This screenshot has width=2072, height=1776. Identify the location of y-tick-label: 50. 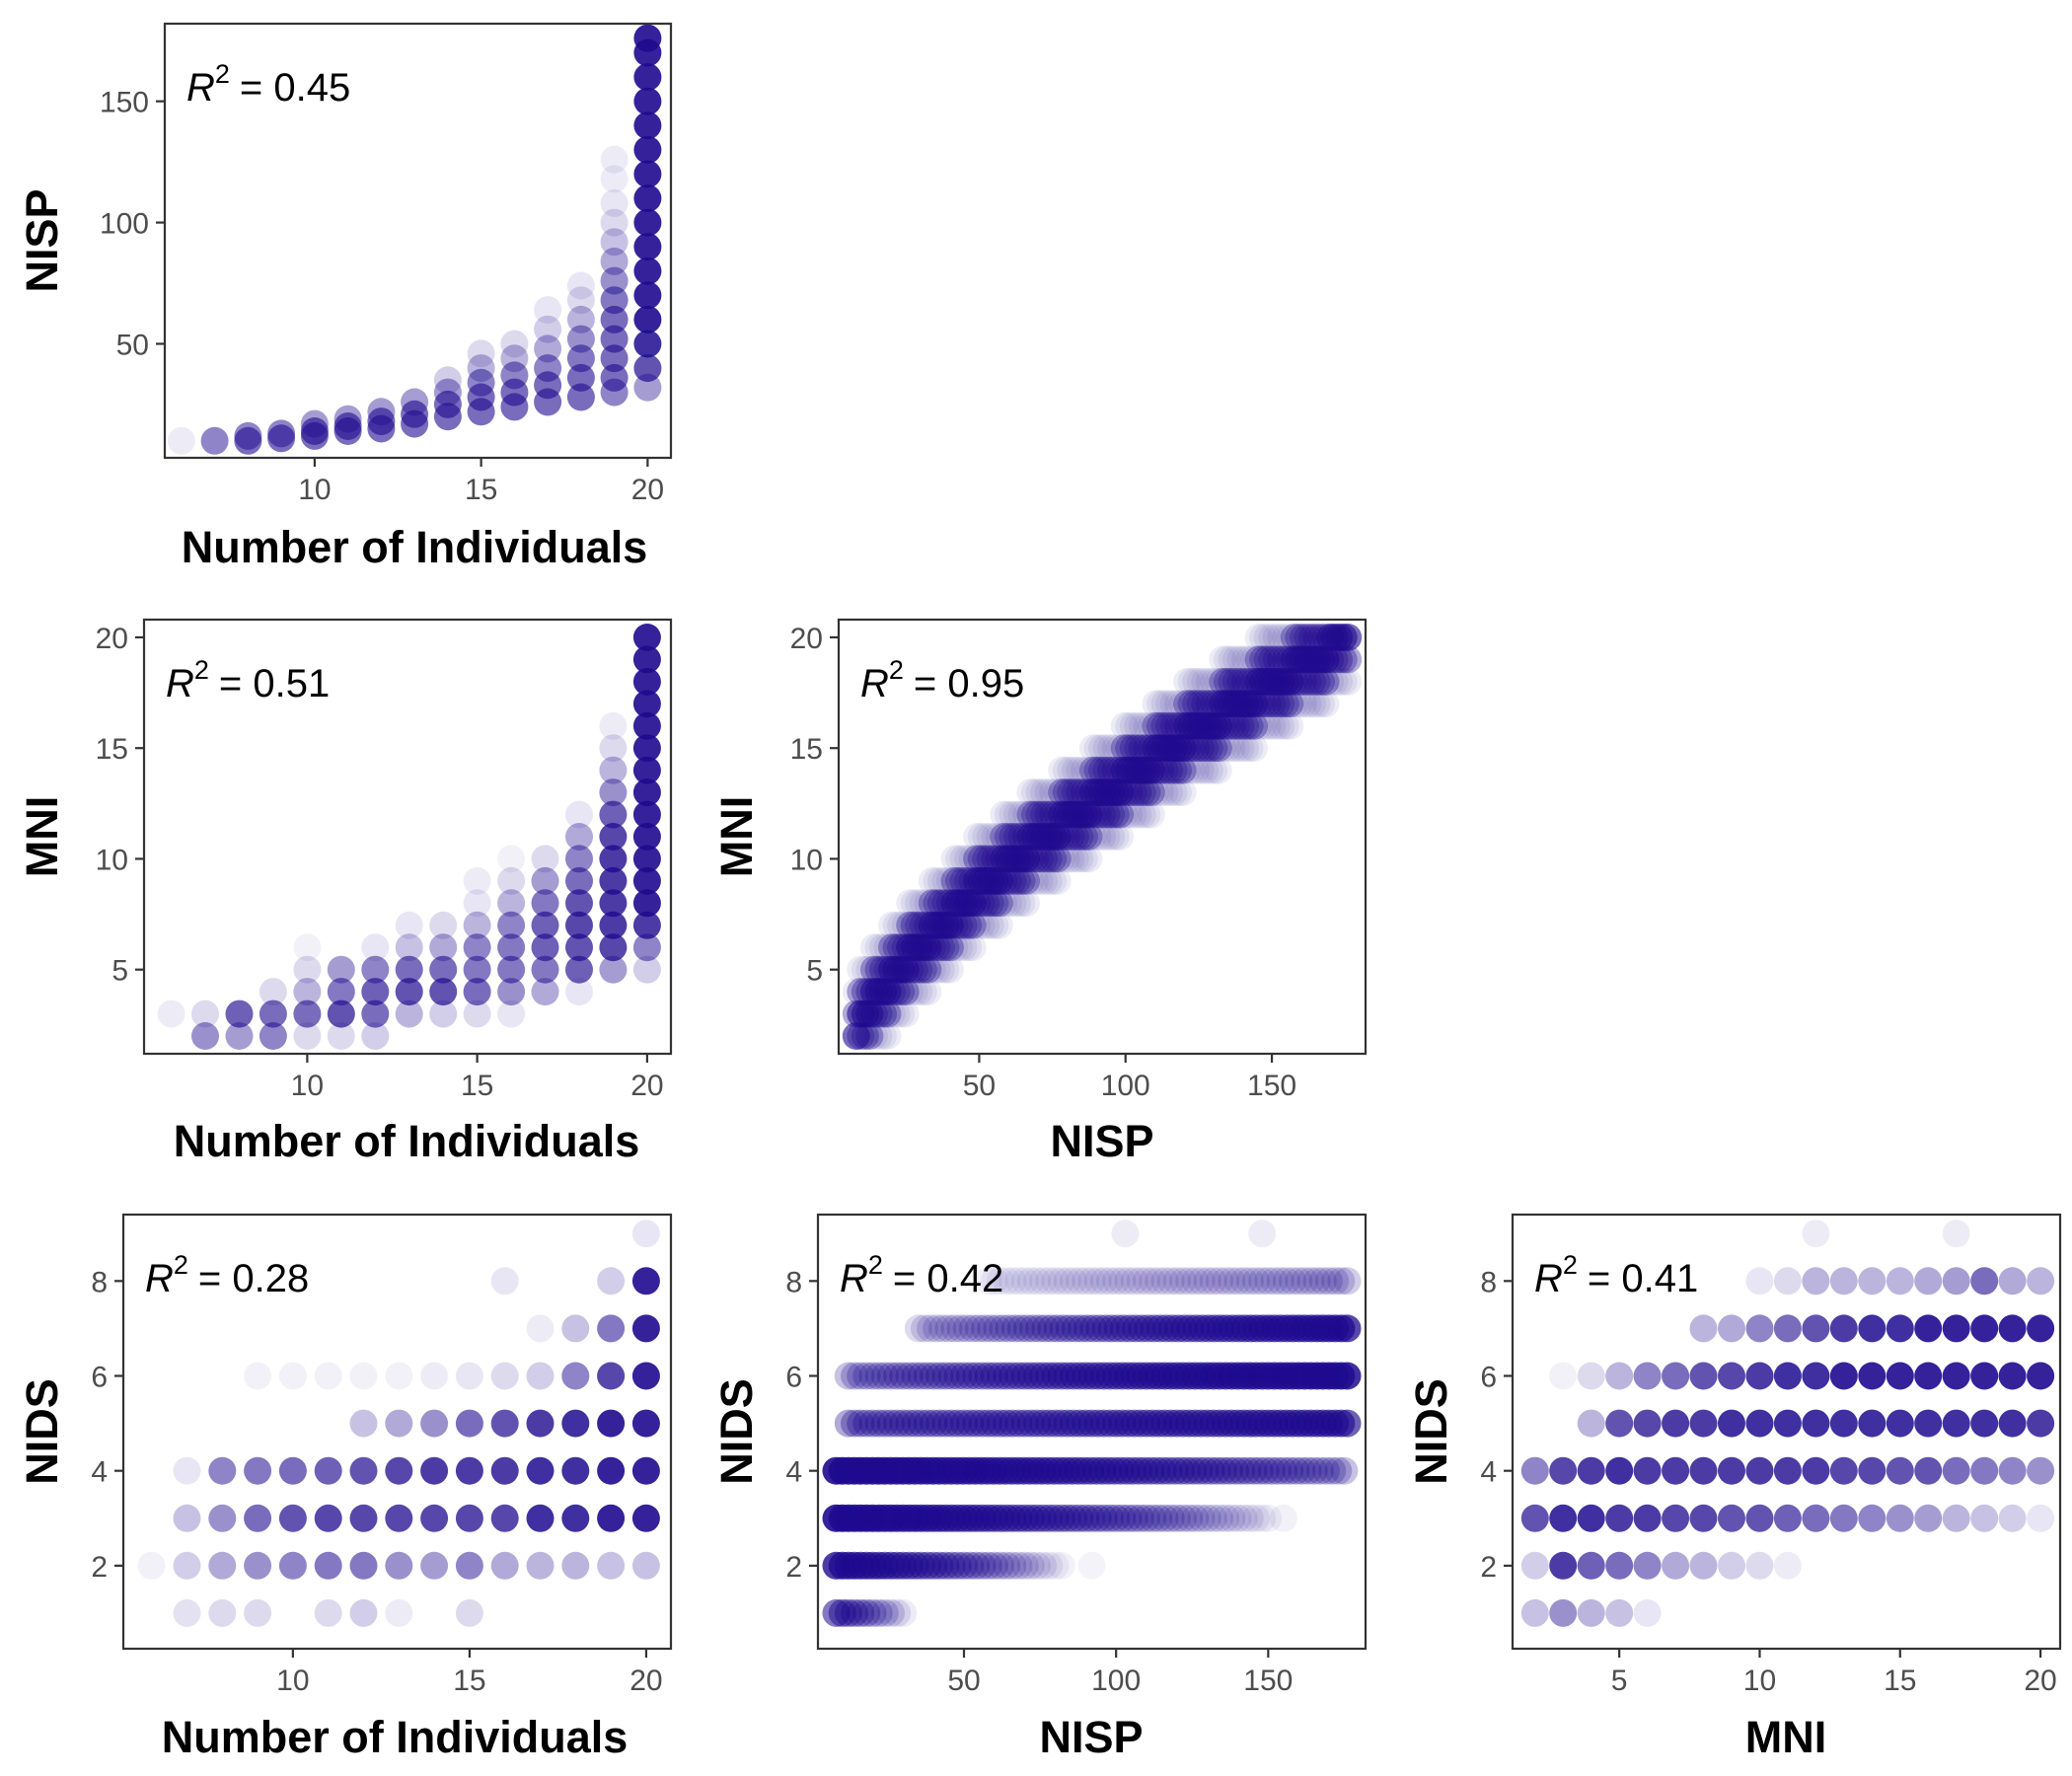
(132, 345).